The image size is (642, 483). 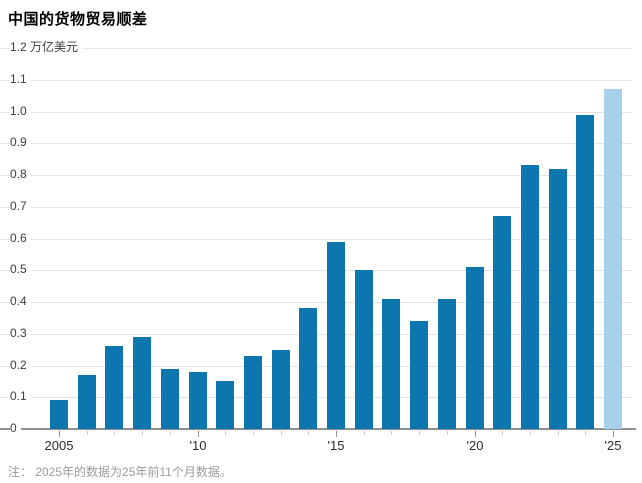 I want to click on bar-2020, so click(x=475, y=348).